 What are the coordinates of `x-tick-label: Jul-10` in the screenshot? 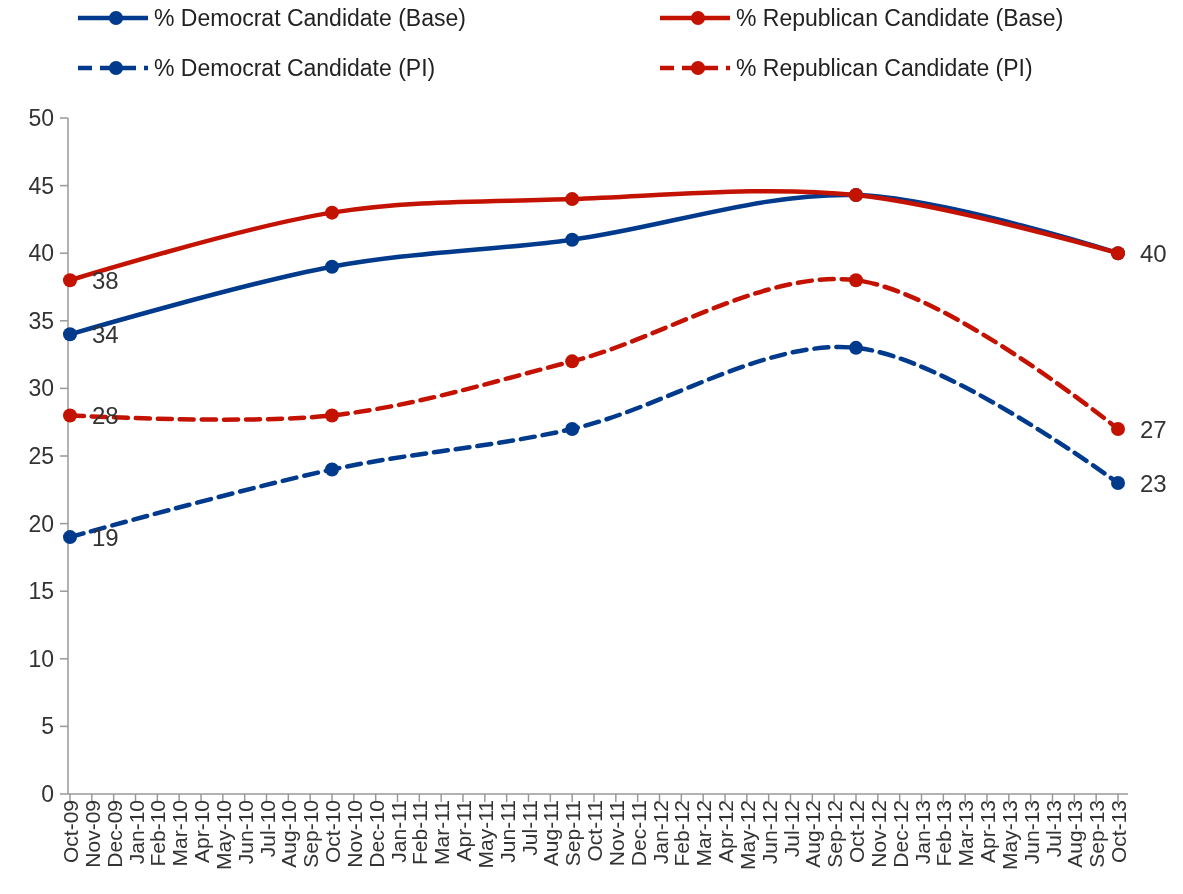 It's located at (267, 829).